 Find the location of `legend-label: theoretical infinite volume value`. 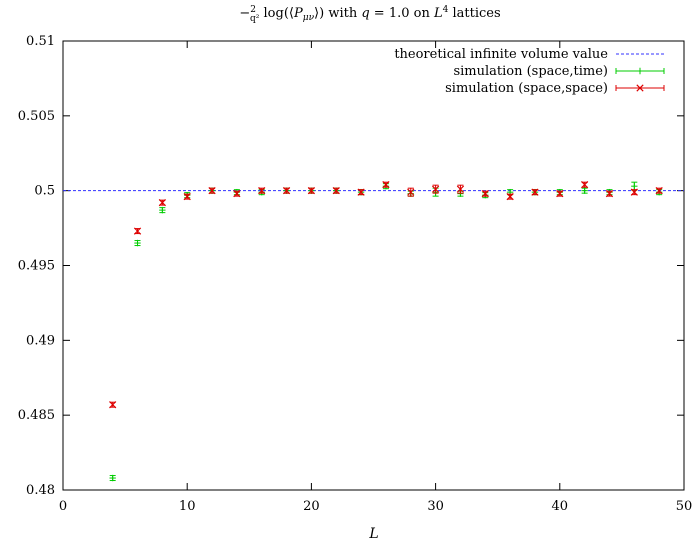

legend-label: theoretical infinite volume value is located at coordinates (501, 54).